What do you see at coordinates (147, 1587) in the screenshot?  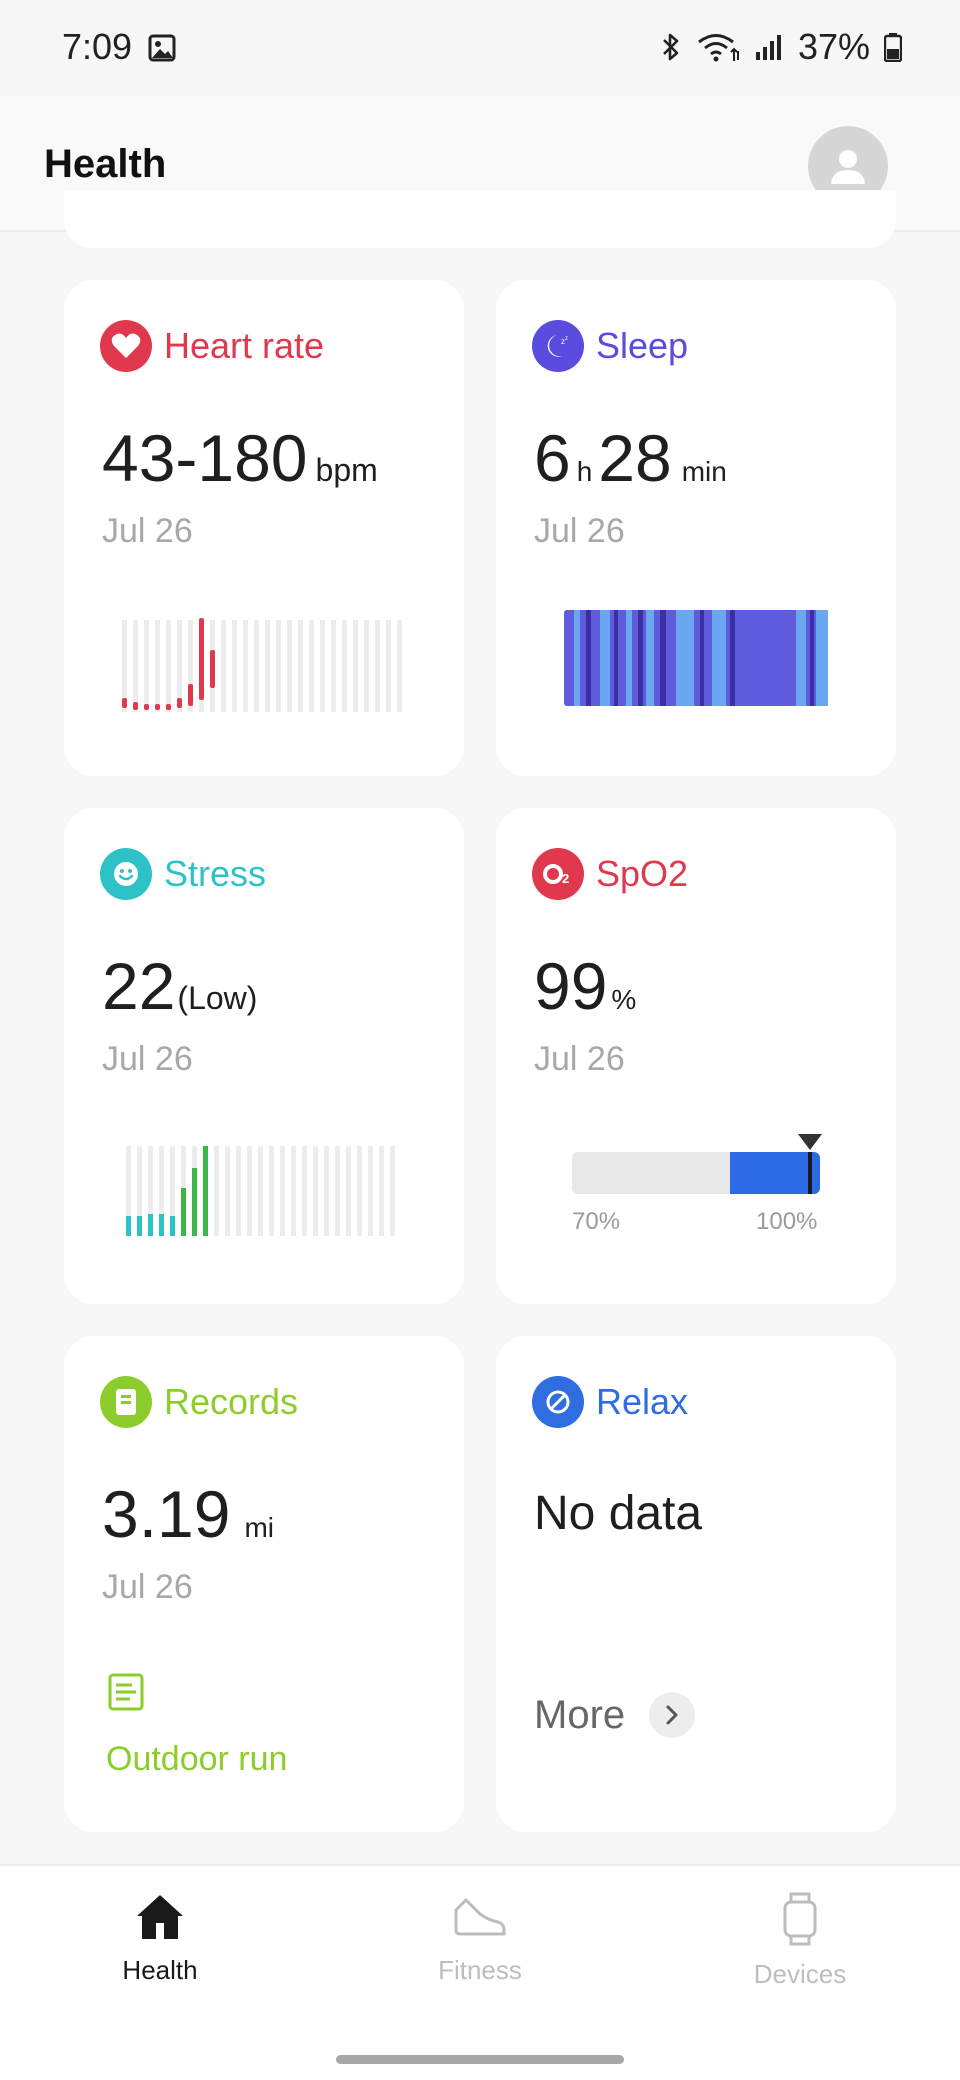 I see `records-date: Jul 26` at bounding box center [147, 1587].